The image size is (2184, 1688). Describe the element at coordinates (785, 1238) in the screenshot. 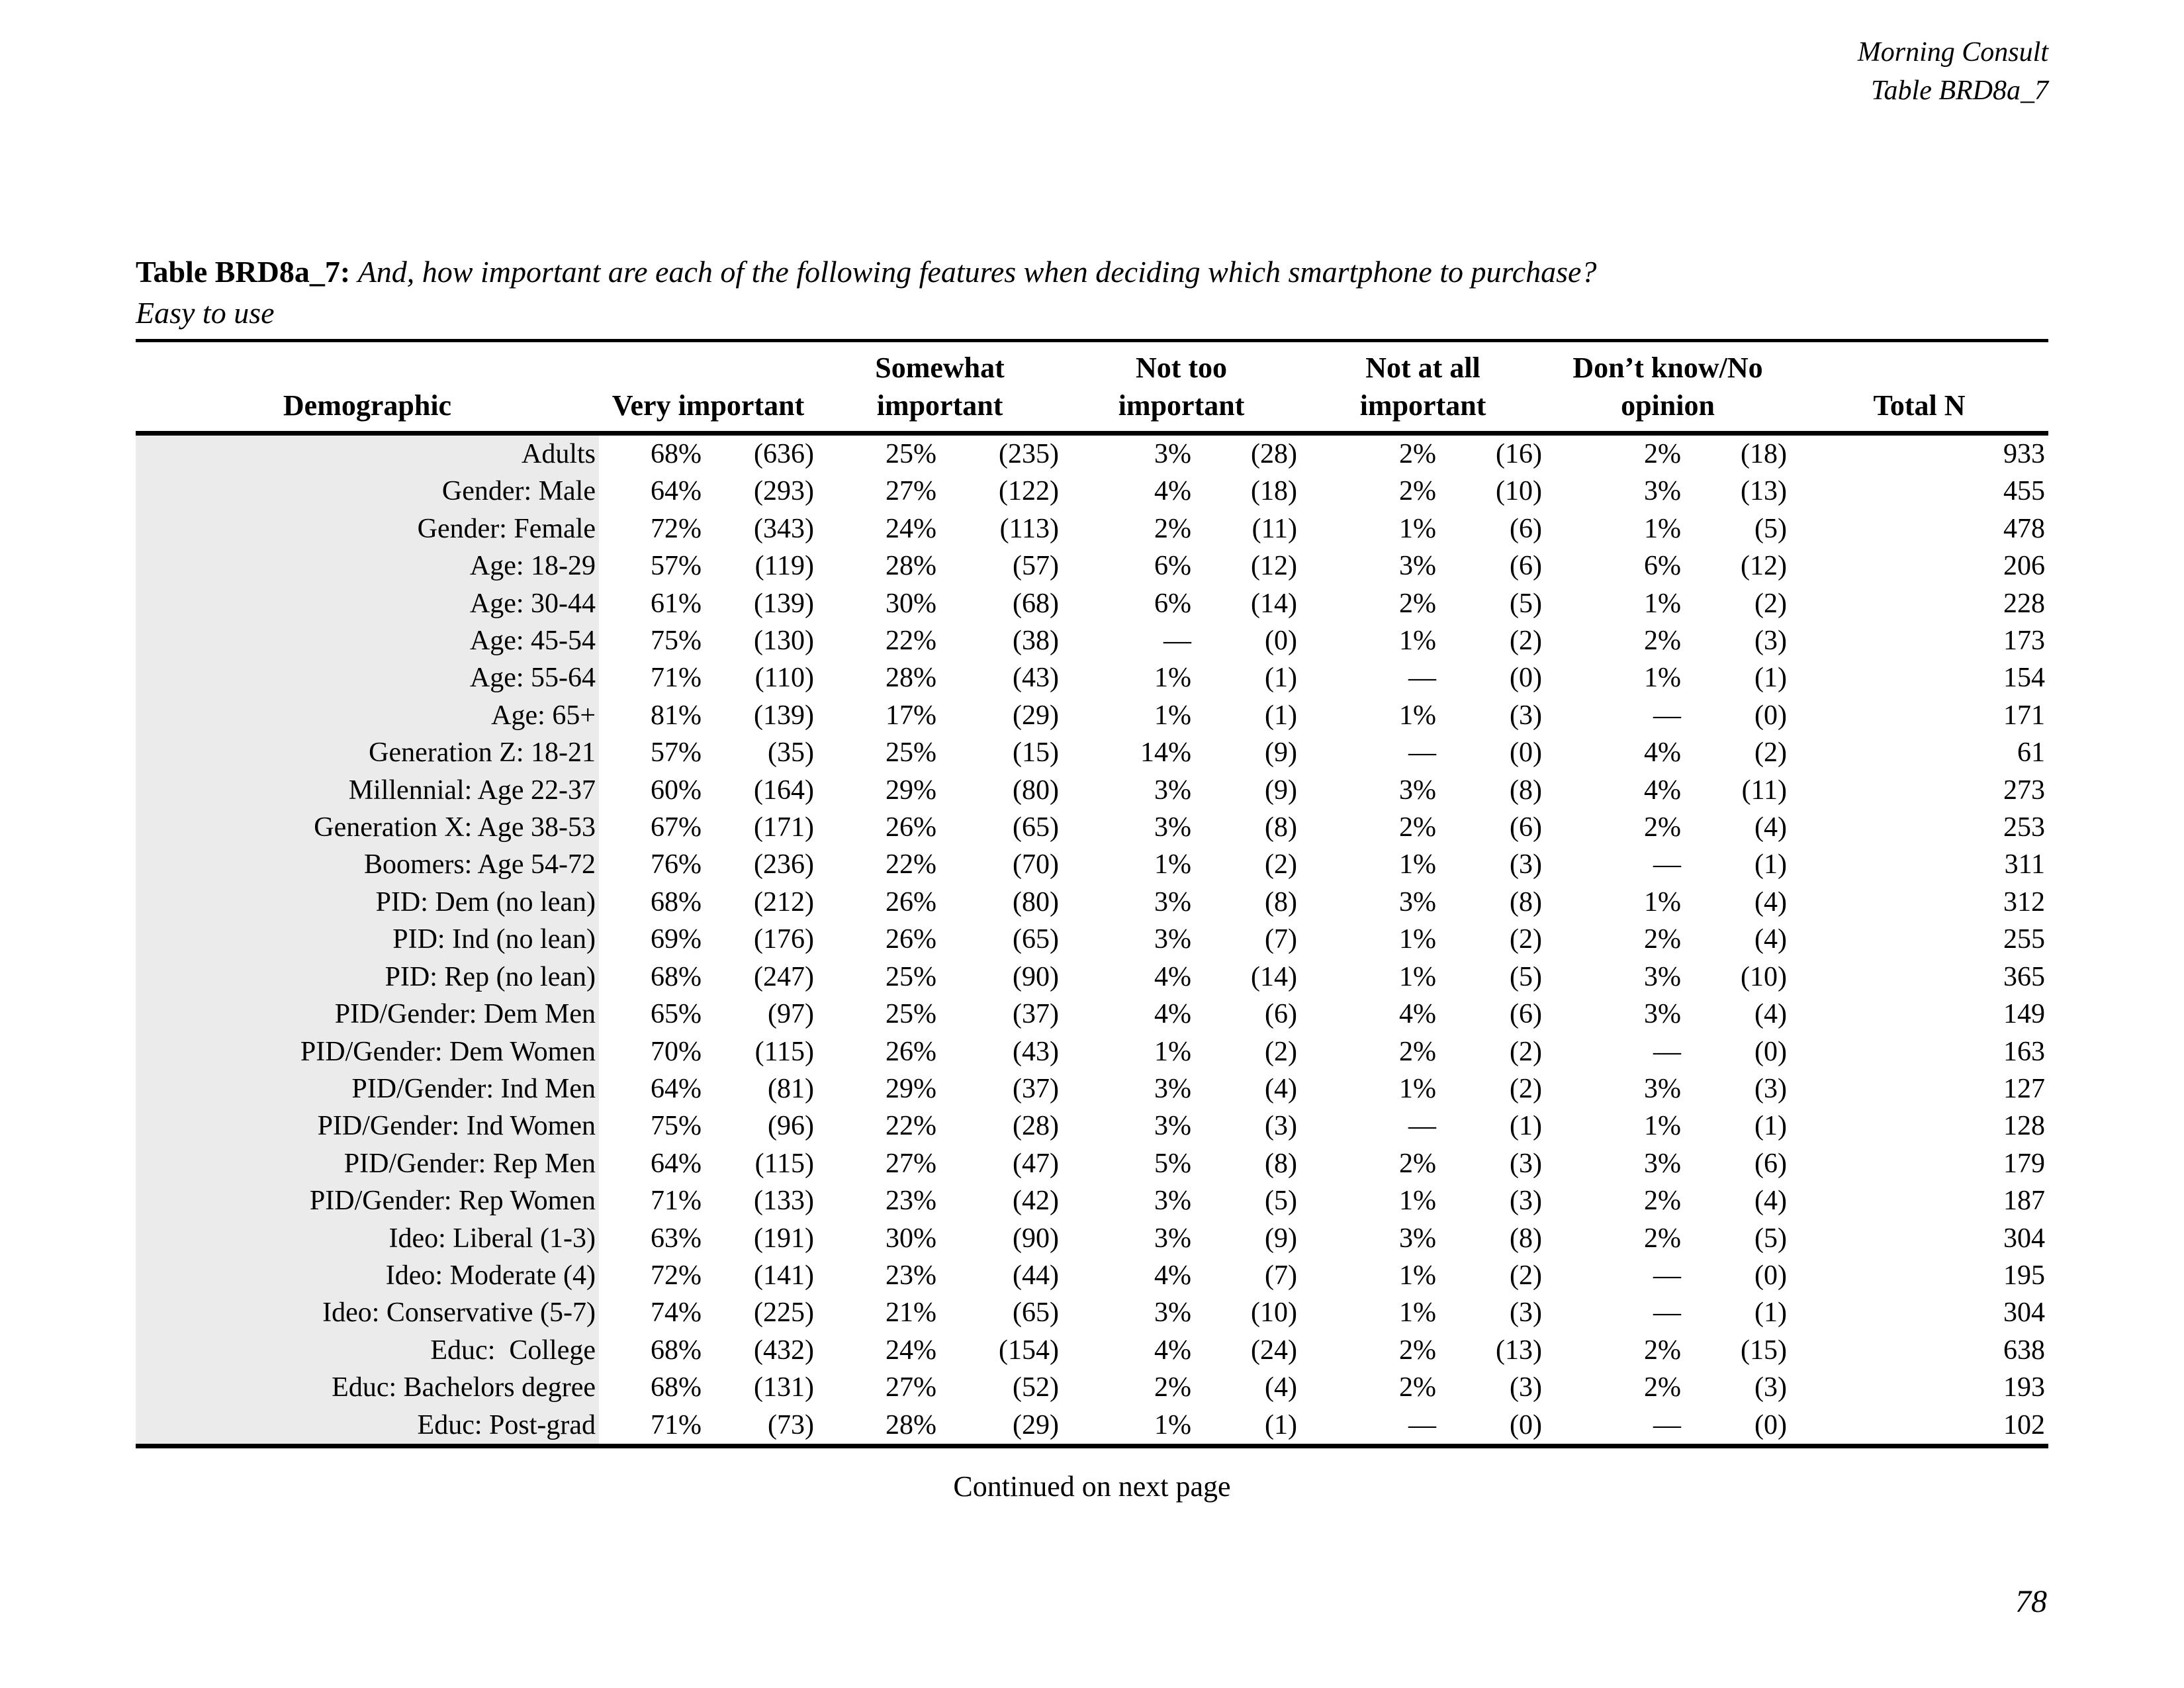

I see `value-cell: (191)` at that location.